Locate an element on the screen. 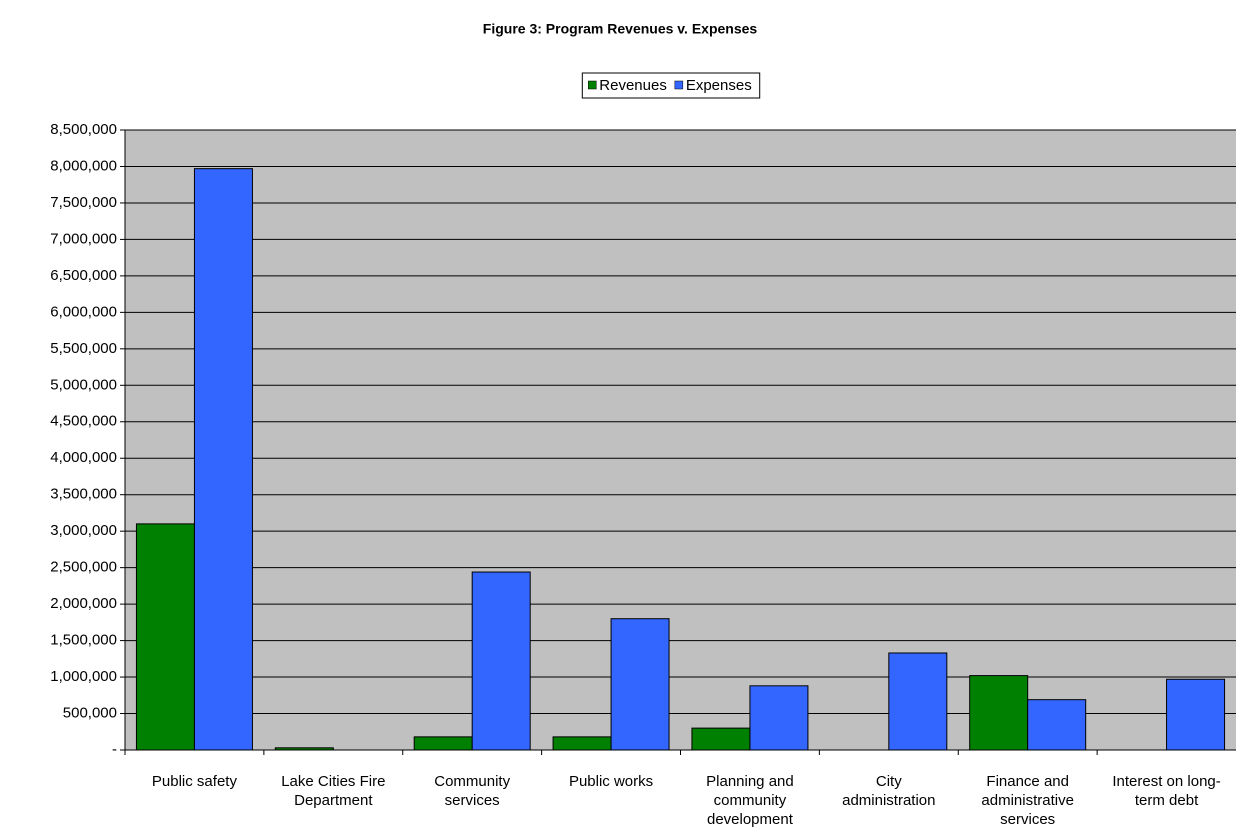 The image size is (1239, 840). x-tick-label: City administration is located at coordinates (889, 791).